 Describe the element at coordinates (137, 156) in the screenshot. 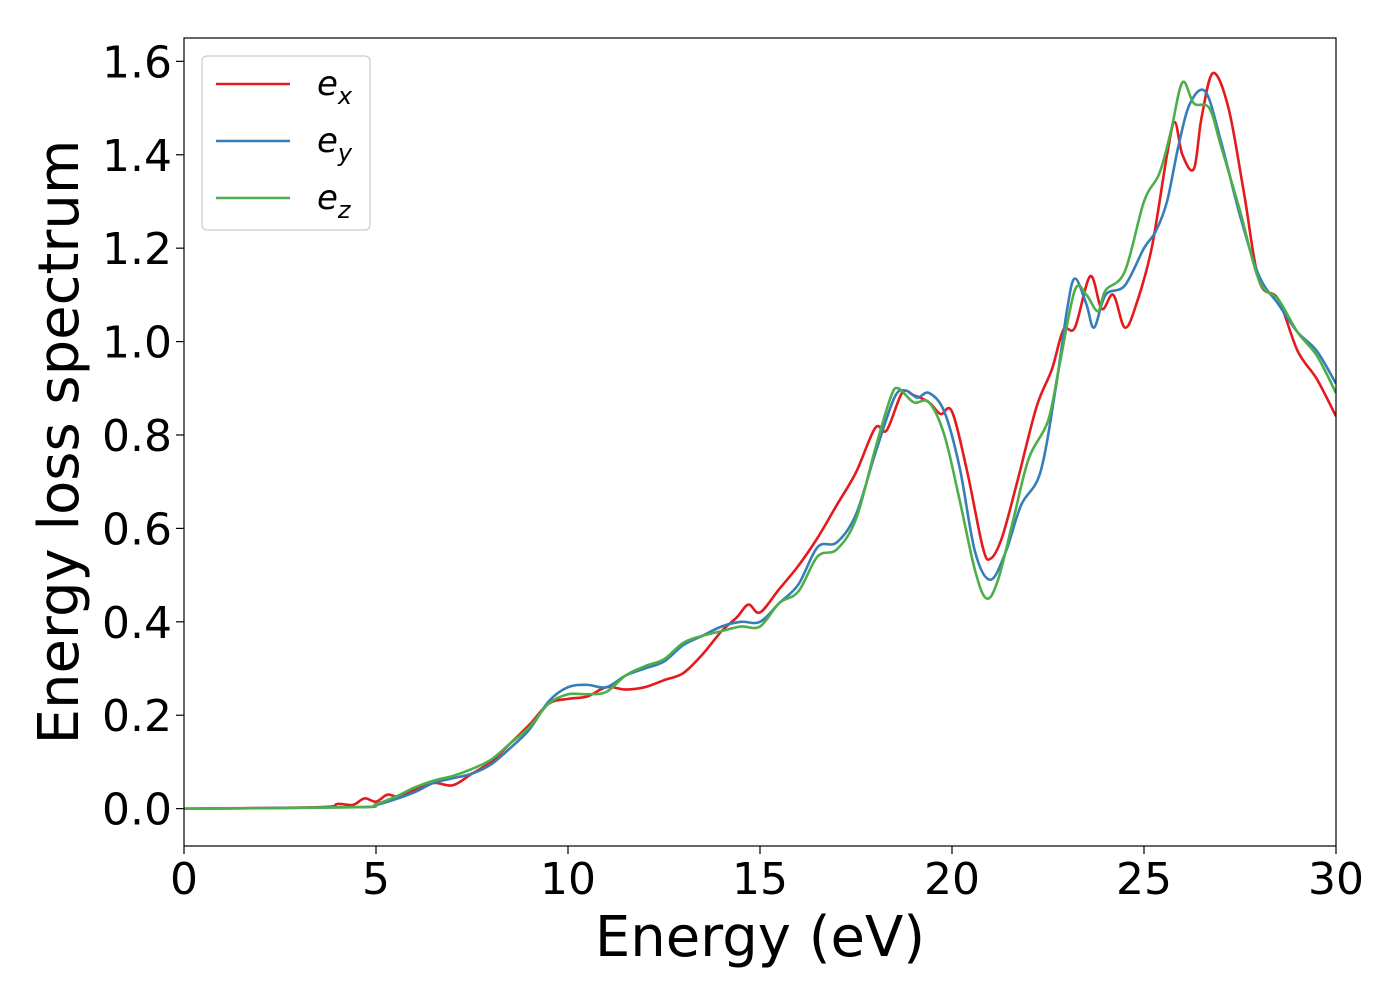

I see `y-tick-label: 1.4` at that location.